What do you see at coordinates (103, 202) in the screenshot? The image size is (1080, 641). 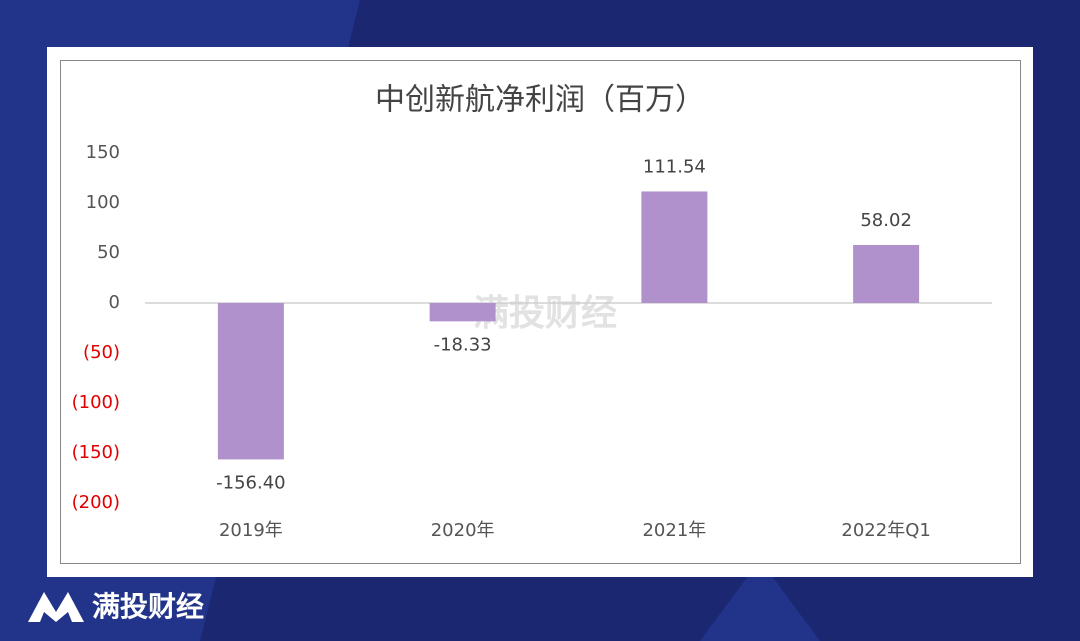 I see `y-tick-label: 100` at bounding box center [103, 202].